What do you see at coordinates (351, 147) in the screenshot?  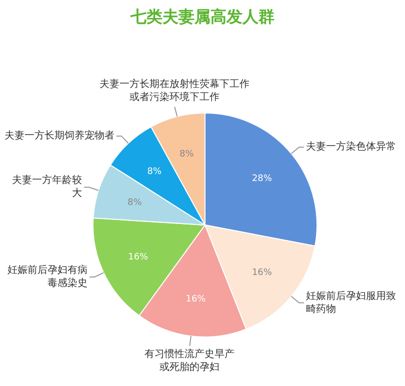 I see `slice-label: 夫妻一方染色体异常` at bounding box center [351, 147].